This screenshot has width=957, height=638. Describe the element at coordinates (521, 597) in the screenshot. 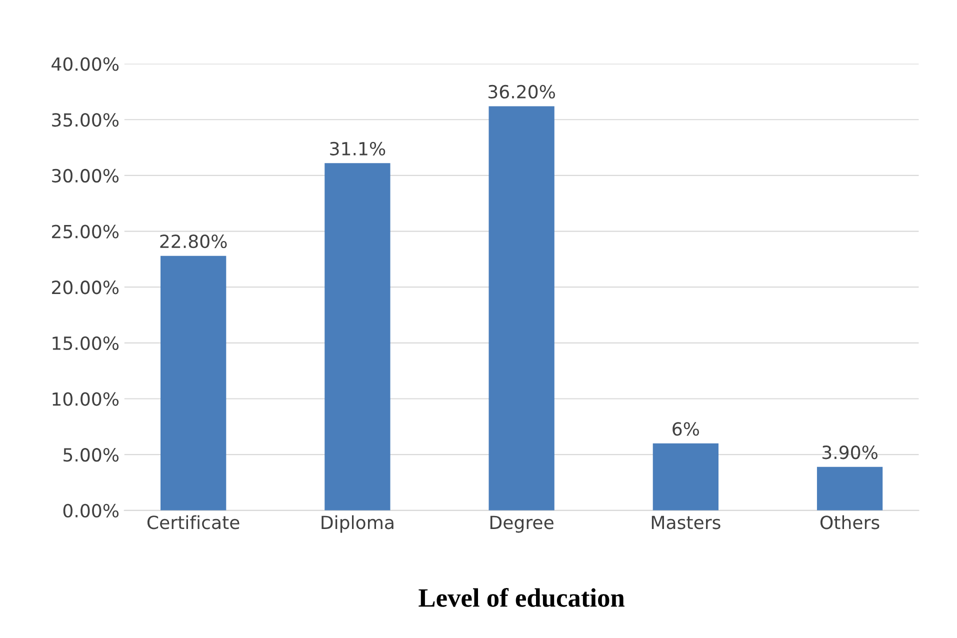

I see `x-axis-title: Level of education` at that location.